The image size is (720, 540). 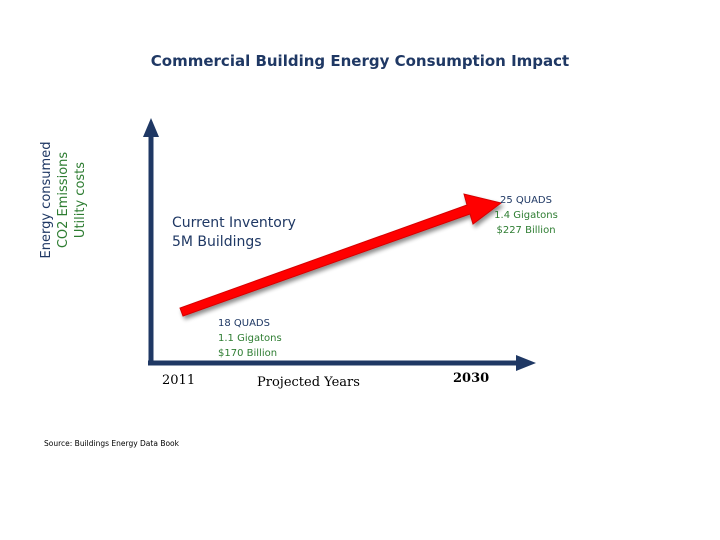 What do you see at coordinates (234, 223) in the screenshot?
I see `inventory-line-1: Current Inventory` at bounding box center [234, 223].